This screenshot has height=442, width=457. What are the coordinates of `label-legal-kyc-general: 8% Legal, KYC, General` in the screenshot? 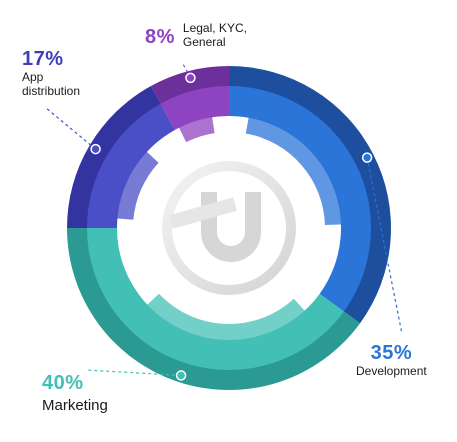 It's located at (196, 35).